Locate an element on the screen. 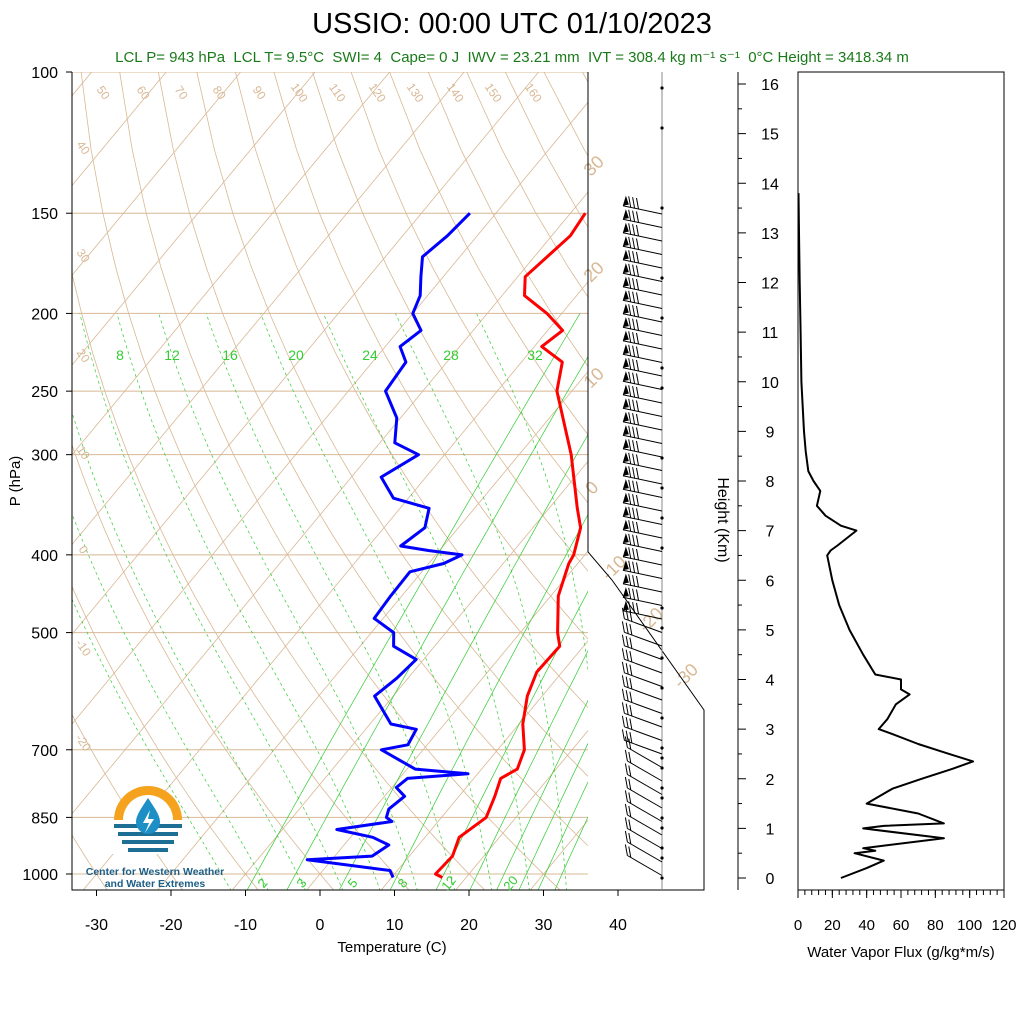 The height and width of the screenshot is (1024, 1024). wind-barbs is located at coordinates (646, 481).